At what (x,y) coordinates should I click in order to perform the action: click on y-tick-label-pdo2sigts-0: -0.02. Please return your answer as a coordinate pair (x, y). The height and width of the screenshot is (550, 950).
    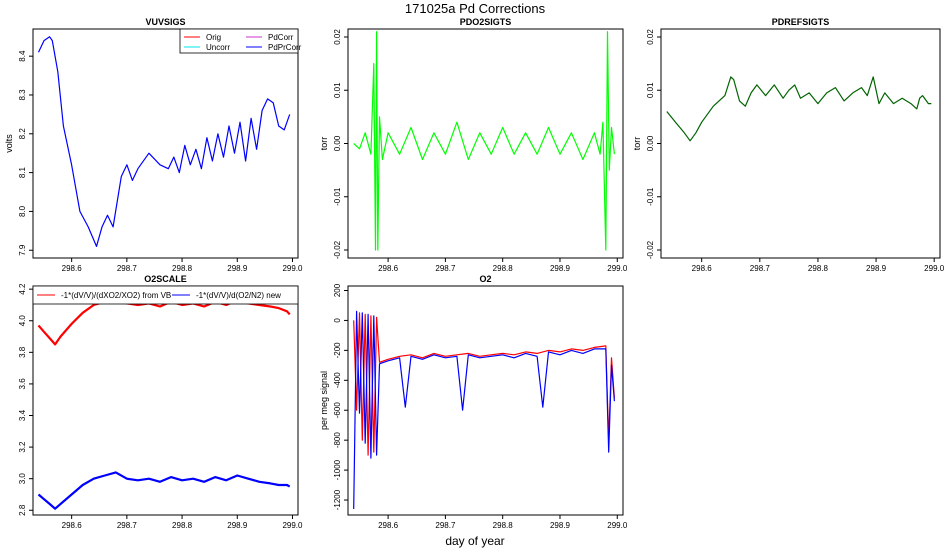
    Looking at the image, I should click on (337, 249).